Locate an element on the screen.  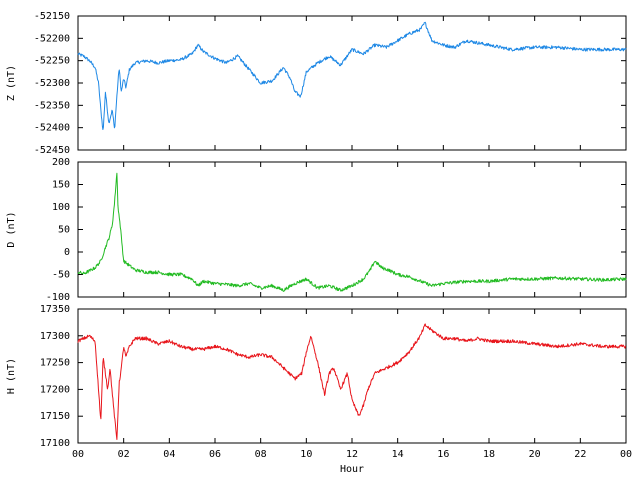
panel-z-ytick-label: -52450 is located at coordinates (52, 150).